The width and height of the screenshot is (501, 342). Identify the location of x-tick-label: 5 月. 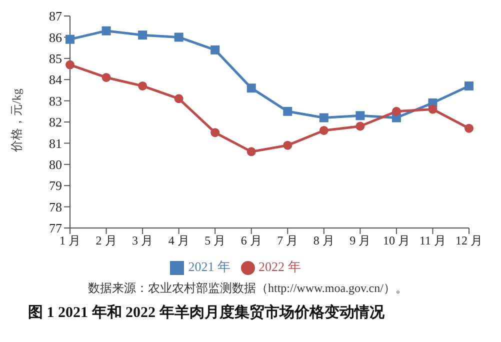
(215, 241).